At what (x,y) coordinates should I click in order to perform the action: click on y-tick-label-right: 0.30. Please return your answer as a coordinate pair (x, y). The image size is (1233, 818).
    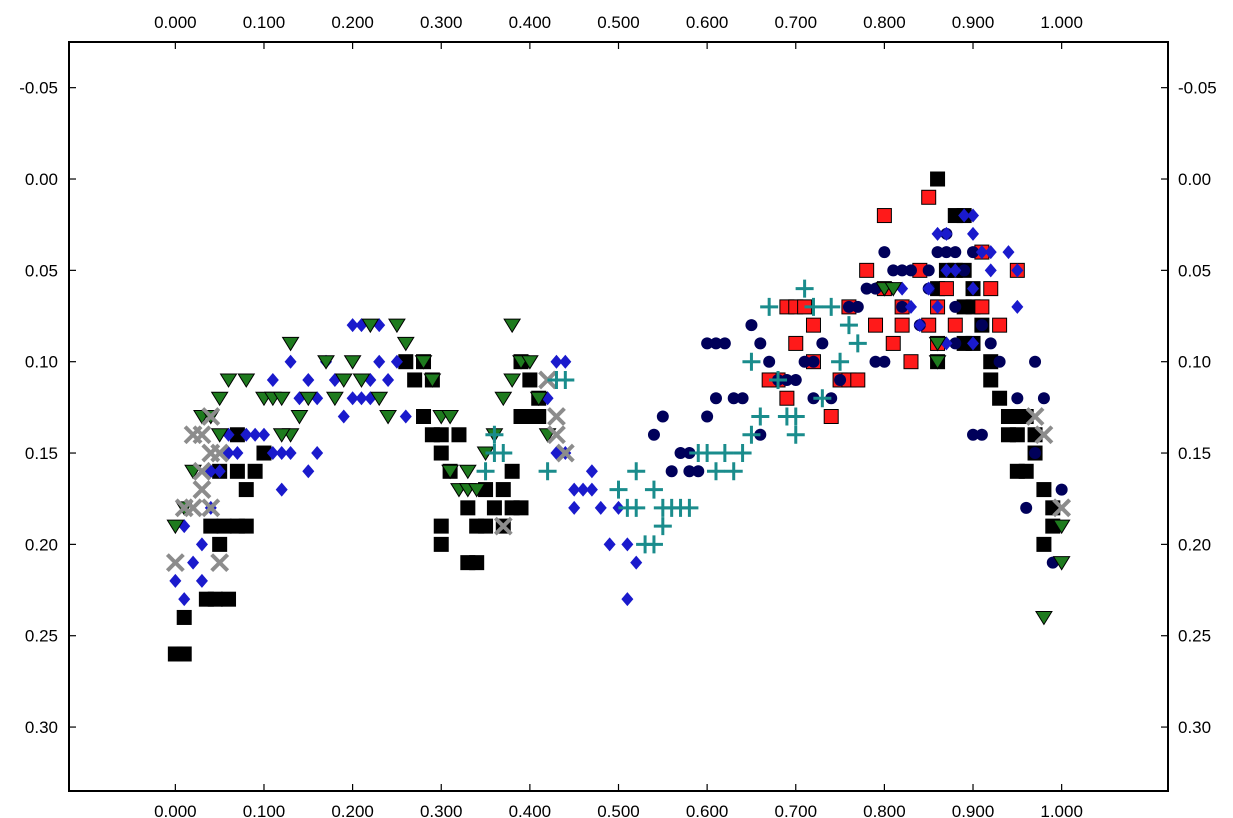
    Looking at the image, I should click on (1194, 727).